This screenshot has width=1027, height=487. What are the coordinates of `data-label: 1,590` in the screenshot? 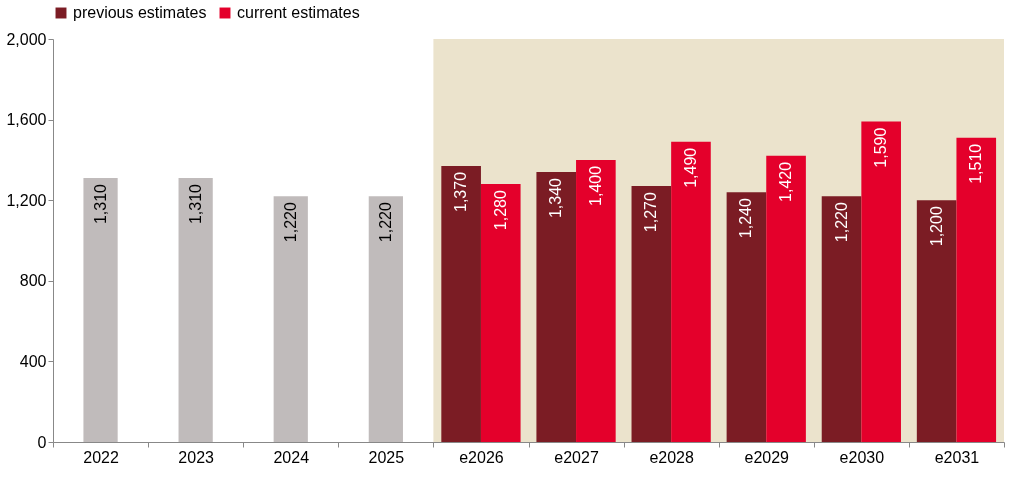 It's located at (881, 147).